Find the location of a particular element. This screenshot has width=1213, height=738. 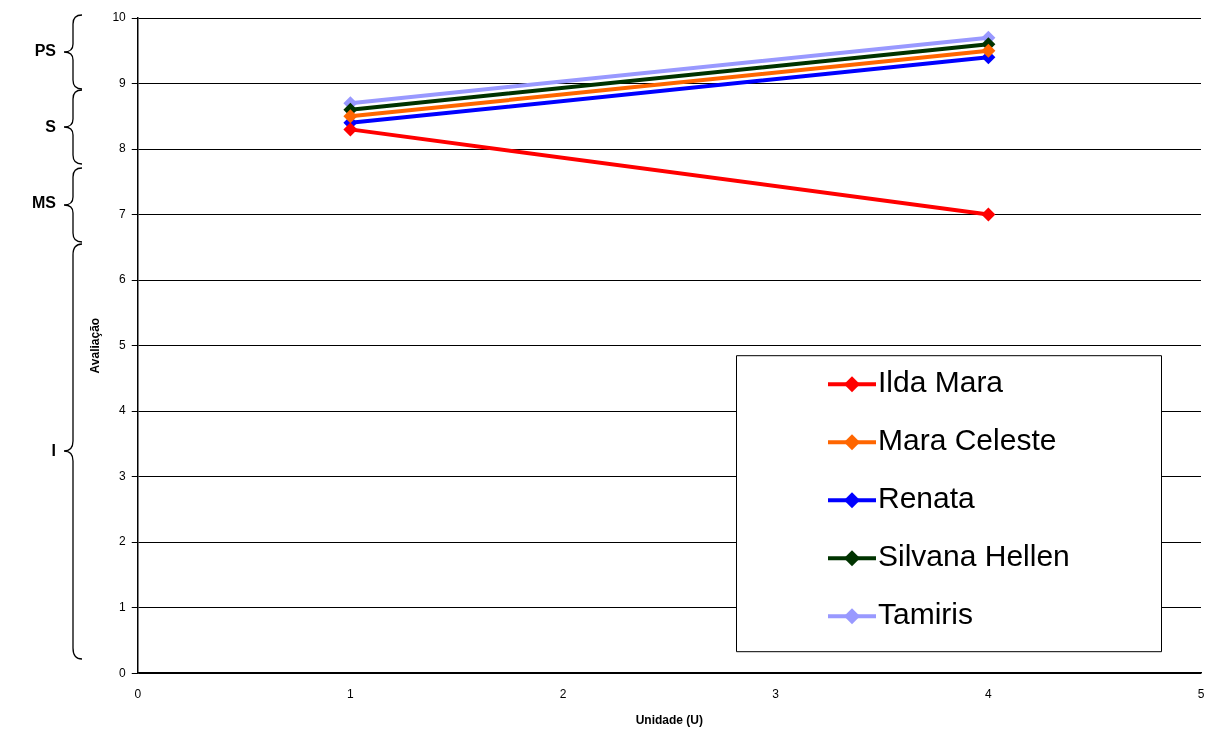

x-tick-label: 4 is located at coordinates (989, 693).